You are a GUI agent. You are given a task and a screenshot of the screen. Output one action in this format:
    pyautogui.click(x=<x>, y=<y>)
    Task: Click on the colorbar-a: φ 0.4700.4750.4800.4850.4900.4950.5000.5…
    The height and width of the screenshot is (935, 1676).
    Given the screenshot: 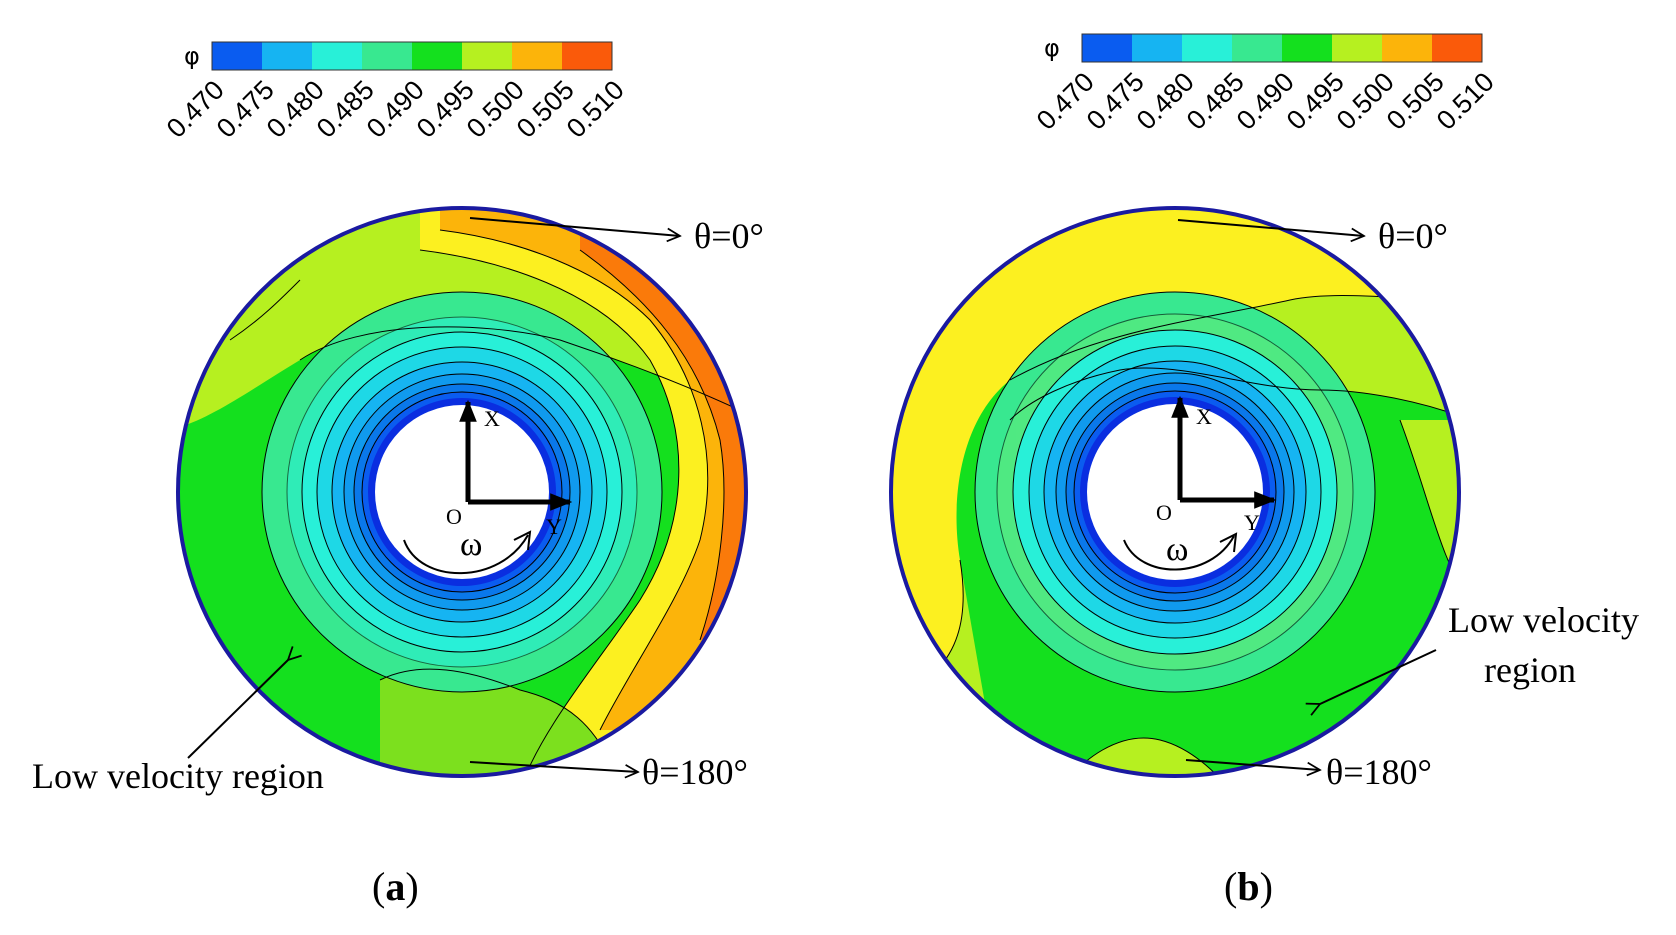 What is the action you would take?
    pyautogui.click(x=395, y=92)
    